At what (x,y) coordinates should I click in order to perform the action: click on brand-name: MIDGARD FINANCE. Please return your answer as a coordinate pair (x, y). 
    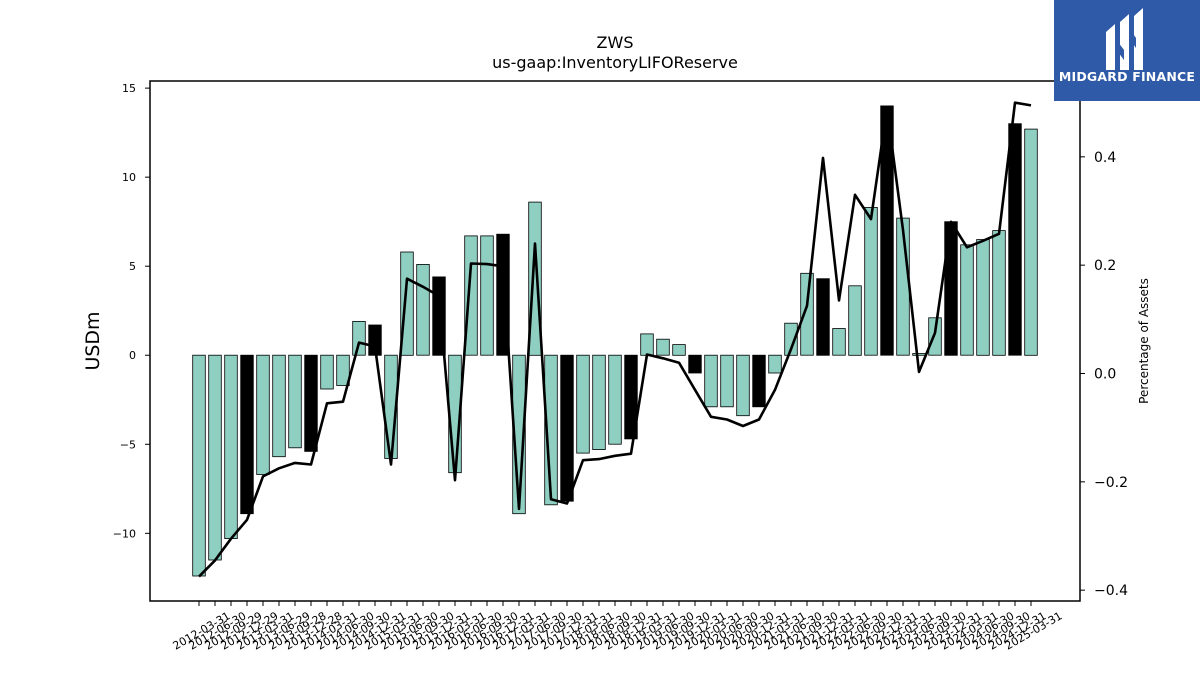
    Looking at the image, I should click on (1127, 76).